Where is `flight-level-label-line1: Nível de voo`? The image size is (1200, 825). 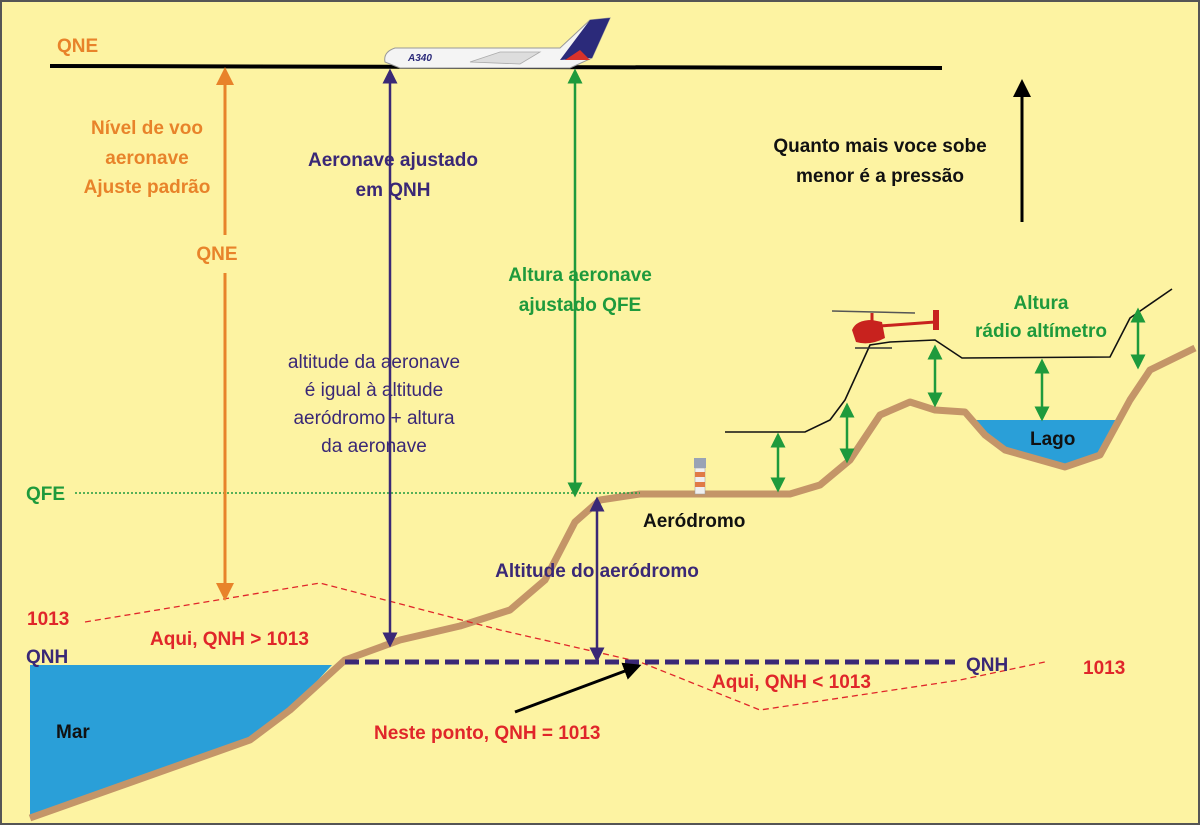
flight-level-label-line1: Nível de voo is located at coordinates (147, 128).